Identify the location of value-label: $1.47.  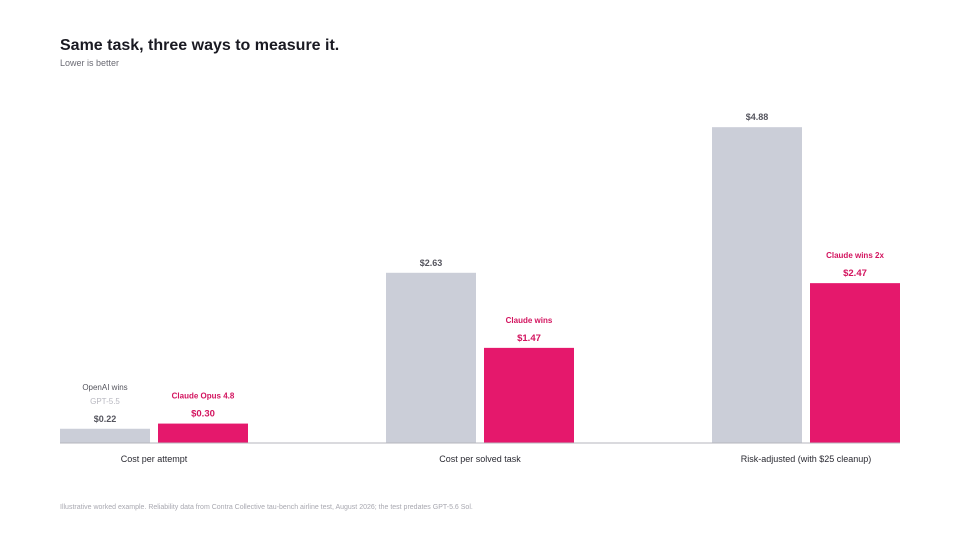
(529, 338).